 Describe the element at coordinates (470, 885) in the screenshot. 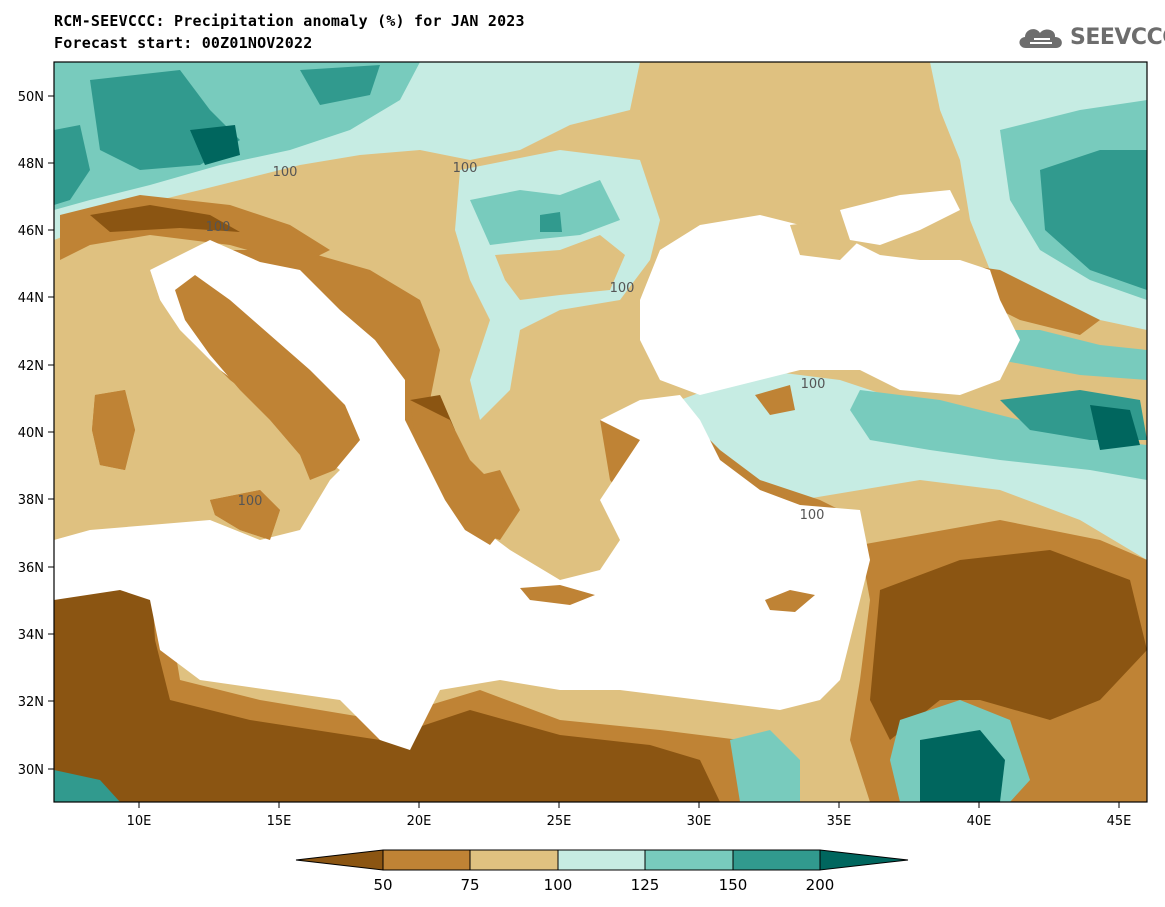

I see `legend-label: 75` at that location.